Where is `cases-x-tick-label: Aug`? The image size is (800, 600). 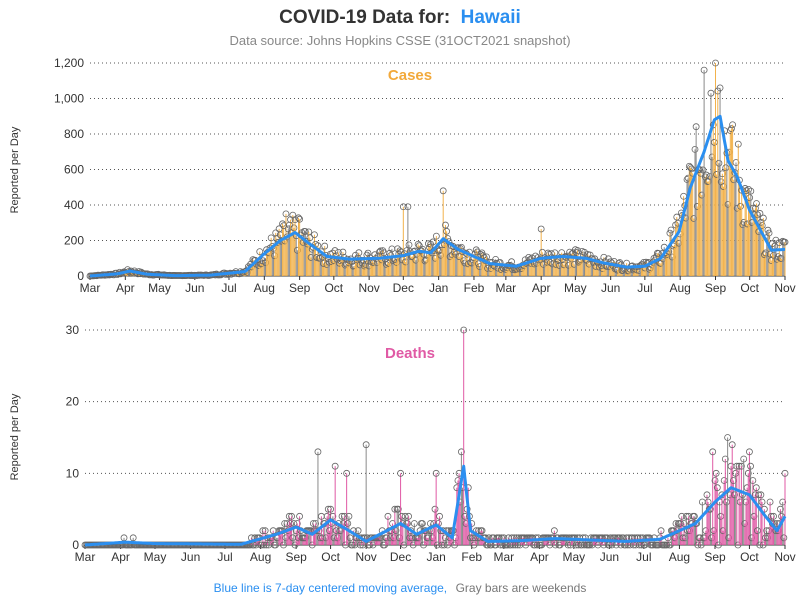 cases-x-tick-label: Aug is located at coordinates (680, 288).